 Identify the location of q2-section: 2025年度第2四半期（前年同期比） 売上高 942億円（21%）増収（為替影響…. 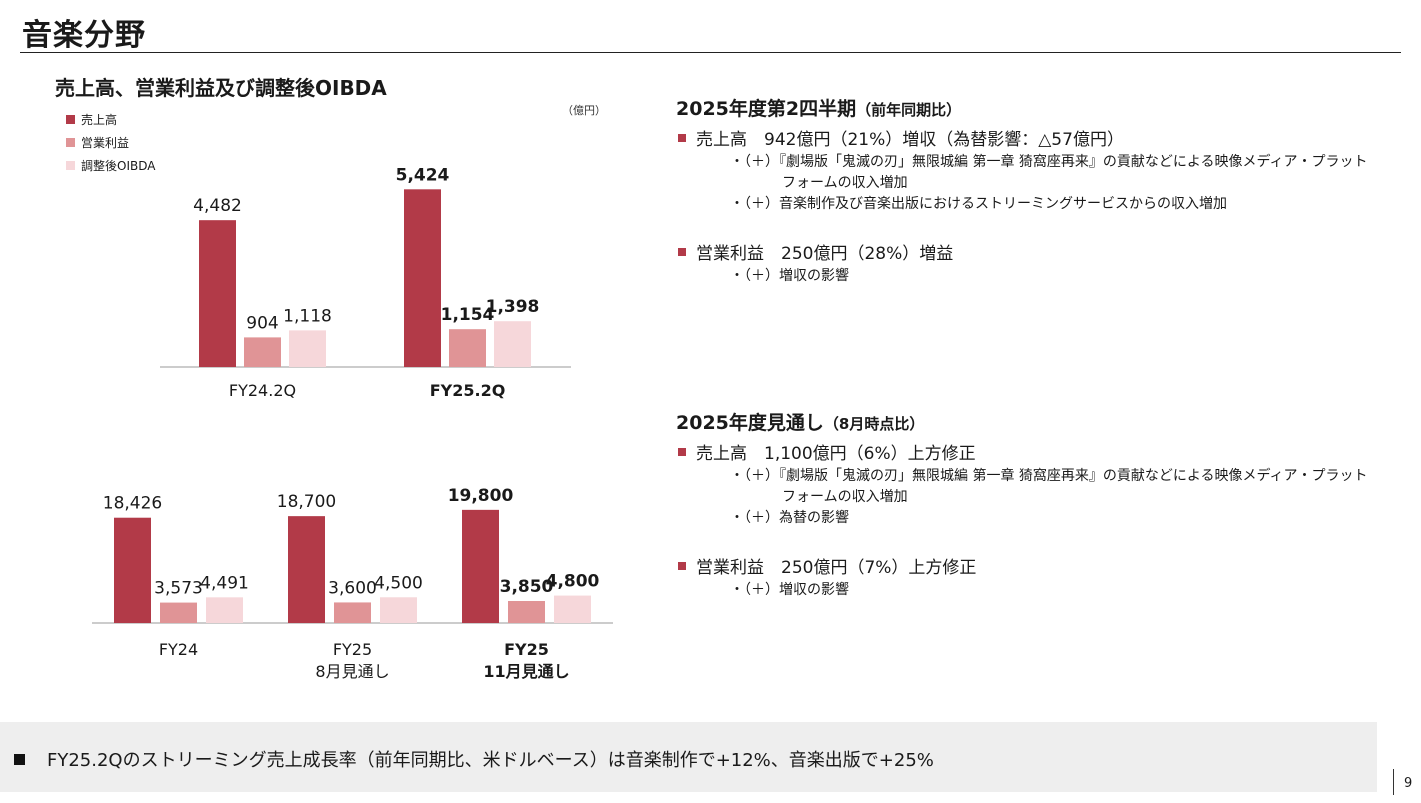
(1041, 190).